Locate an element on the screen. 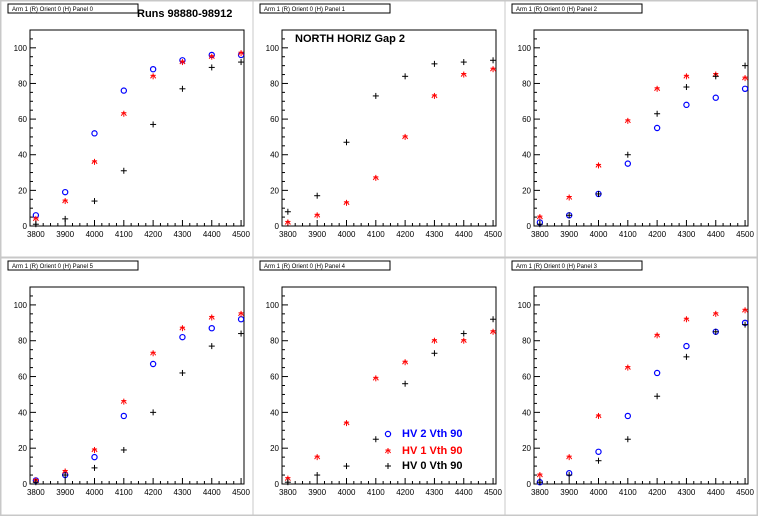 This screenshot has height=516, width=758. legend-label: HV 2 Vth 90 is located at coordinates (432, 434).